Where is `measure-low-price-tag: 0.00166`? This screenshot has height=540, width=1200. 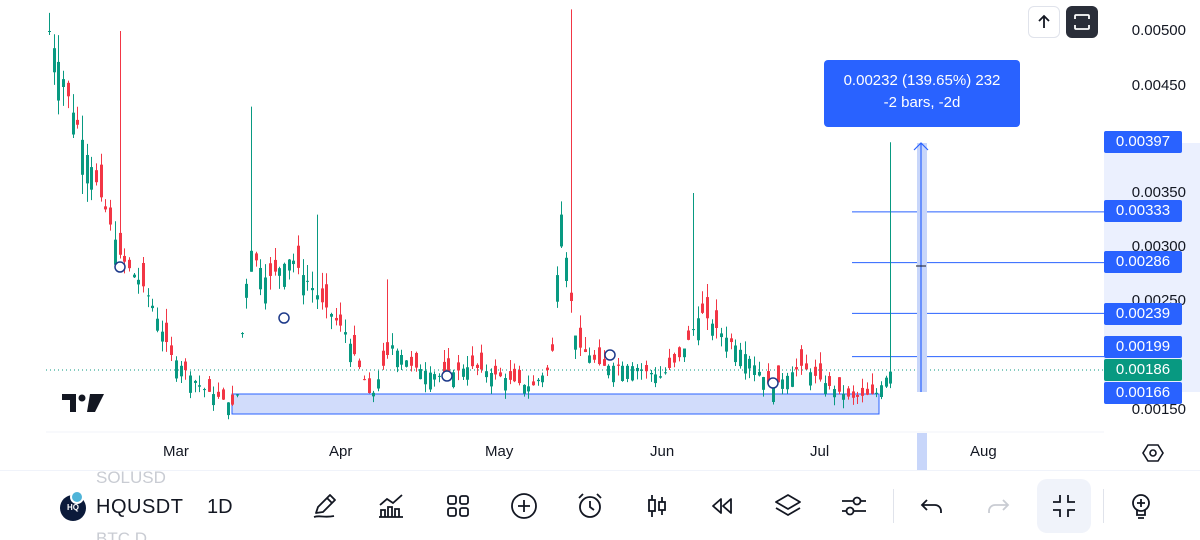 measure-low-price-tag: 0.00166 is located at coordinates (1143, 393).